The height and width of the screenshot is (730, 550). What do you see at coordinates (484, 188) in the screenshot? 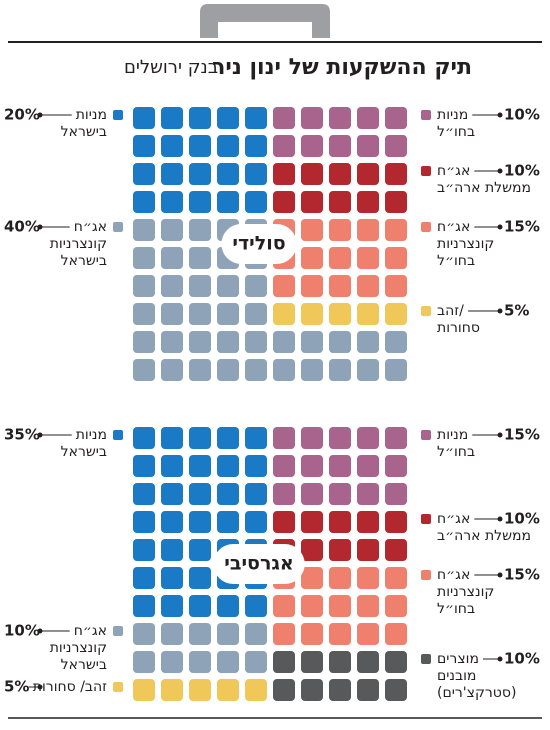
I see `legend-label: ממשלת ארה״ב` at bounding box center [484, 188].